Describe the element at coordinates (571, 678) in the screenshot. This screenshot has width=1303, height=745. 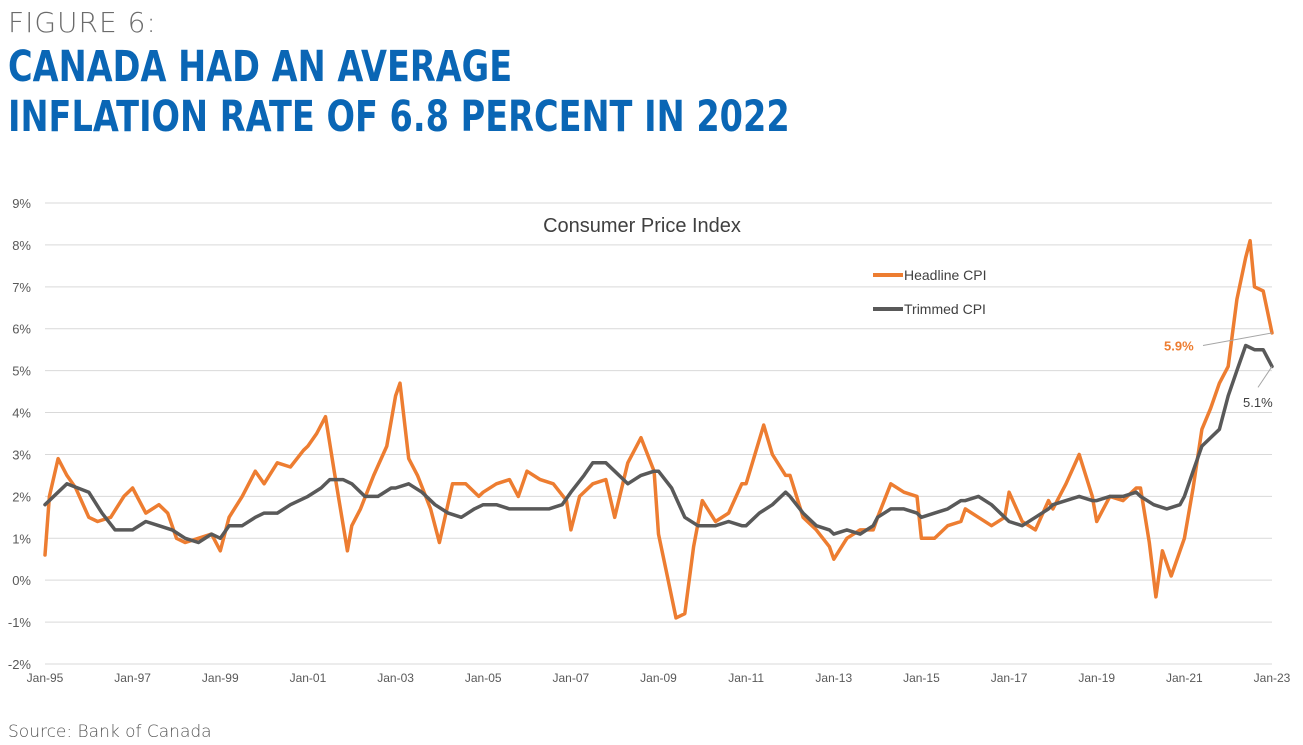
I see `x-tick-label-6: Jan-07` at that location.